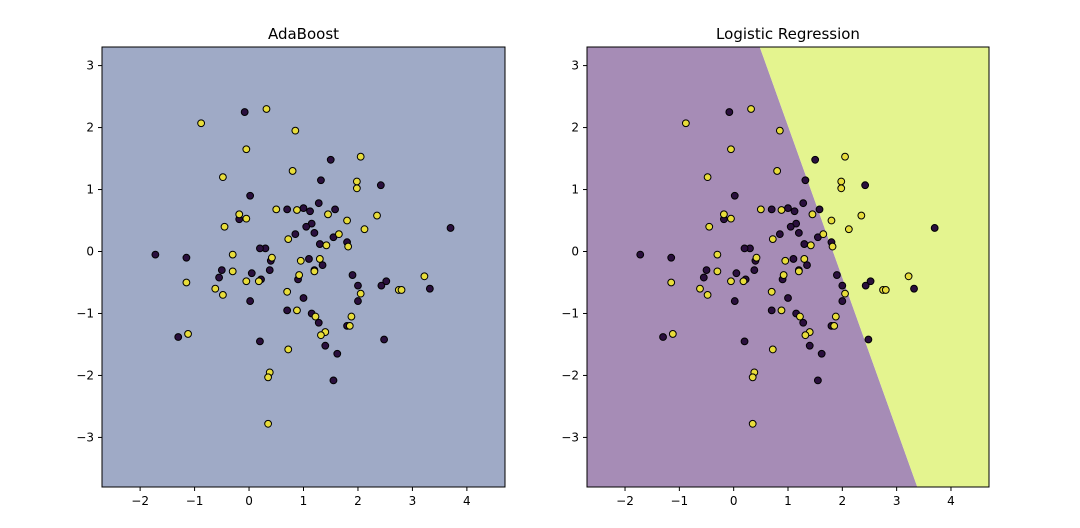  What do you see at coordinates (303, 34) in the screenshot?
I see `chart-title: AdaBoost` at bounding box center [303, 34].